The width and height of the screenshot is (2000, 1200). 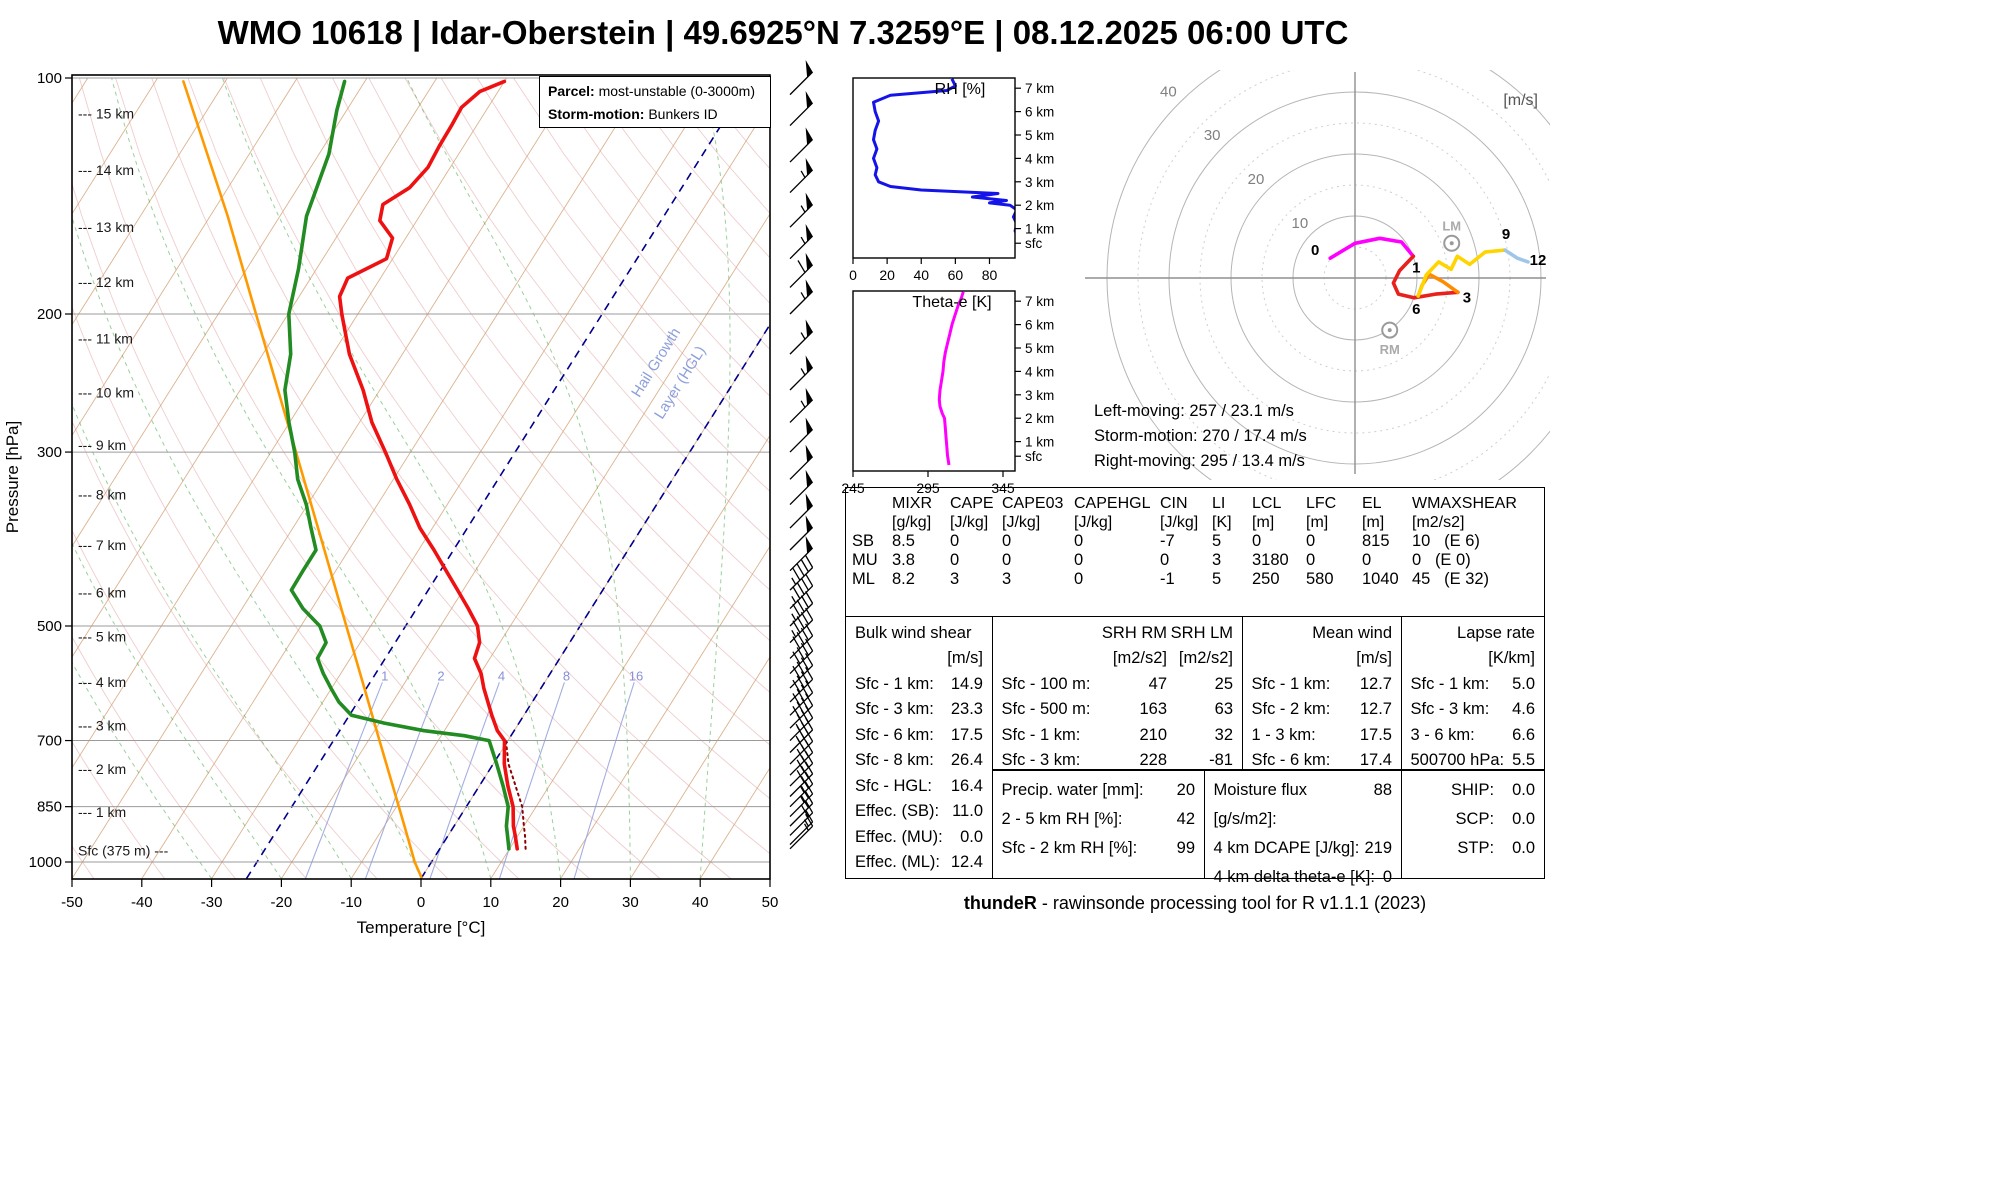 What do you see at coordinates (596, 114) in the screenshot?
I see `storm-label: Storm-motion:` at bounding box center [596, 114].